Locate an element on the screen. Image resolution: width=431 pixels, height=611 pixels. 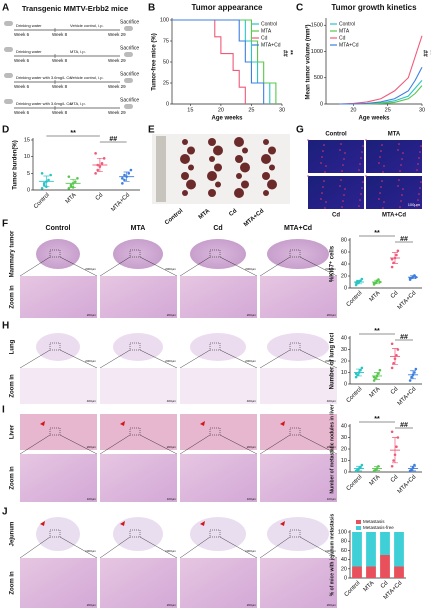
y-axis-label: % of mice with jejunum metastasis is located at coordinates (332, 555).